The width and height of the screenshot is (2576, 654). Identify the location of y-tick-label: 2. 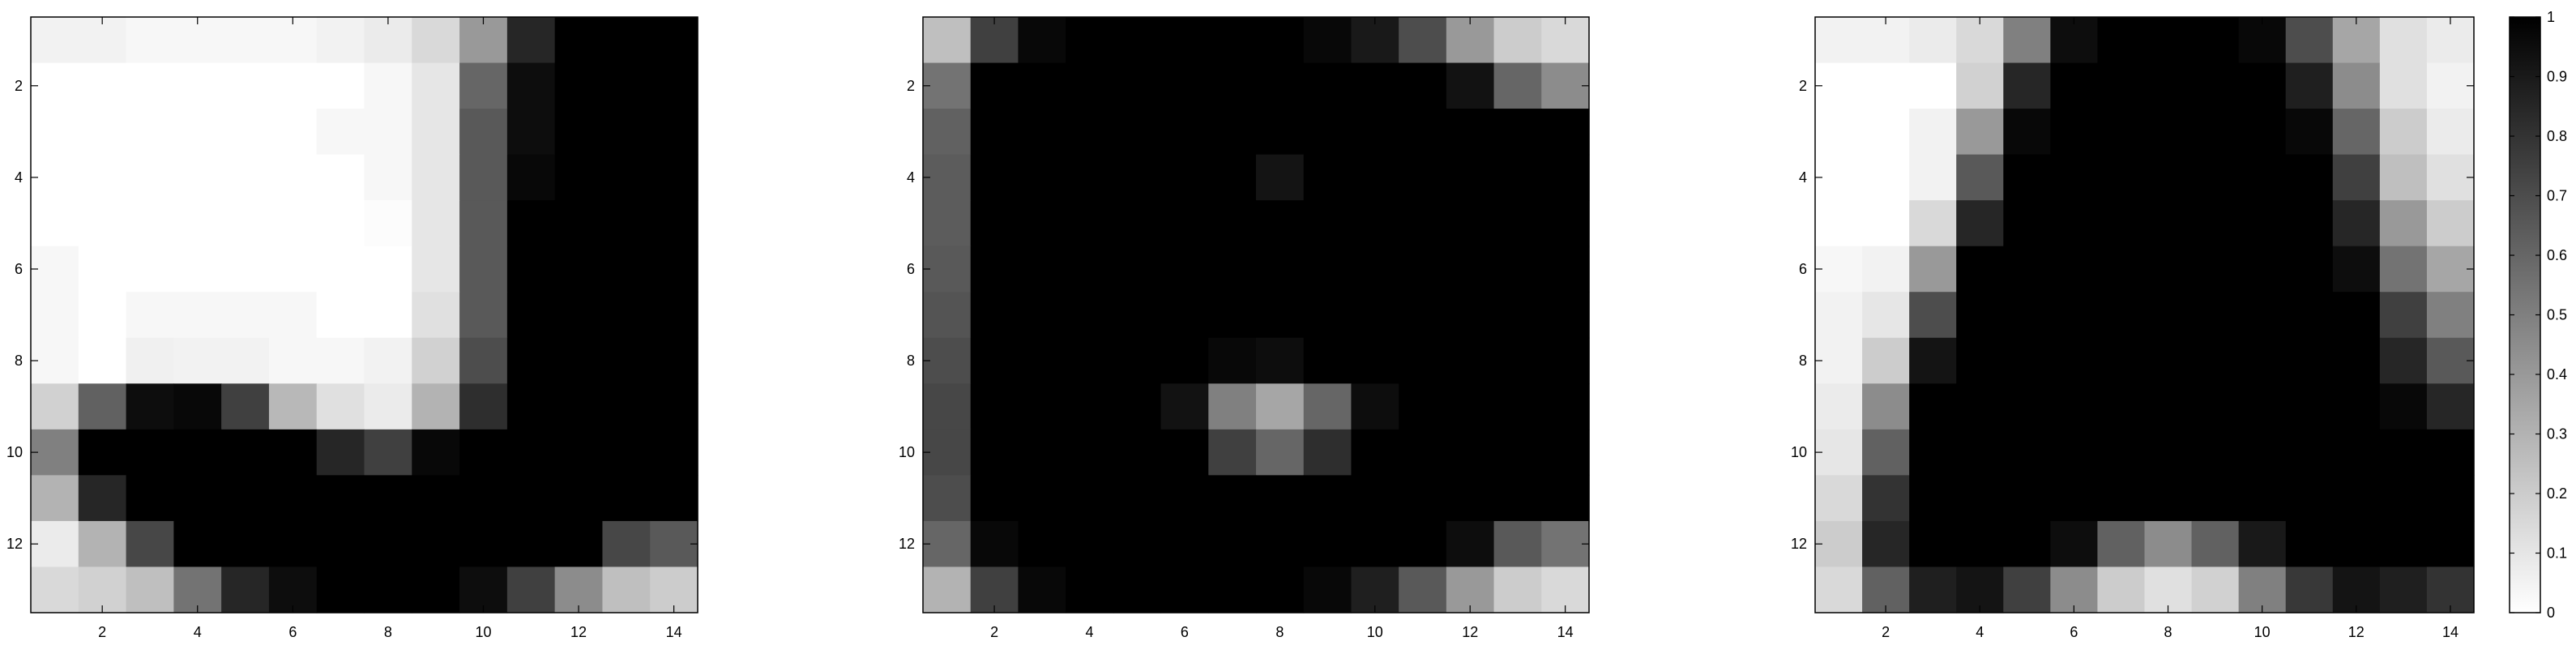
(911, 86).